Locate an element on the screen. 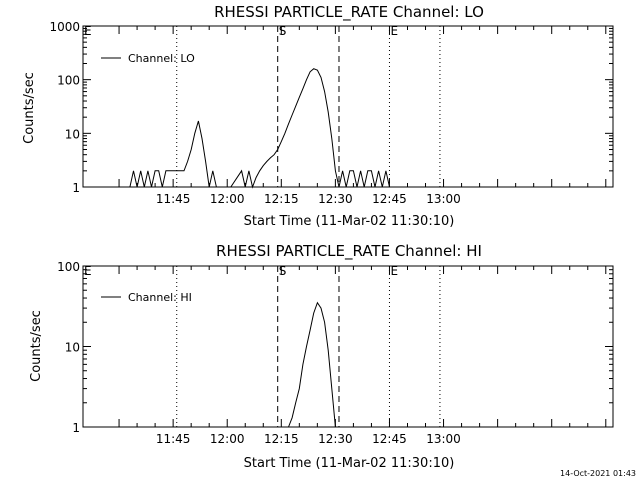 This screenshot has width=640, height=480. y-axis-label-hi: Counts/sec is located at coordinates (36, 346).